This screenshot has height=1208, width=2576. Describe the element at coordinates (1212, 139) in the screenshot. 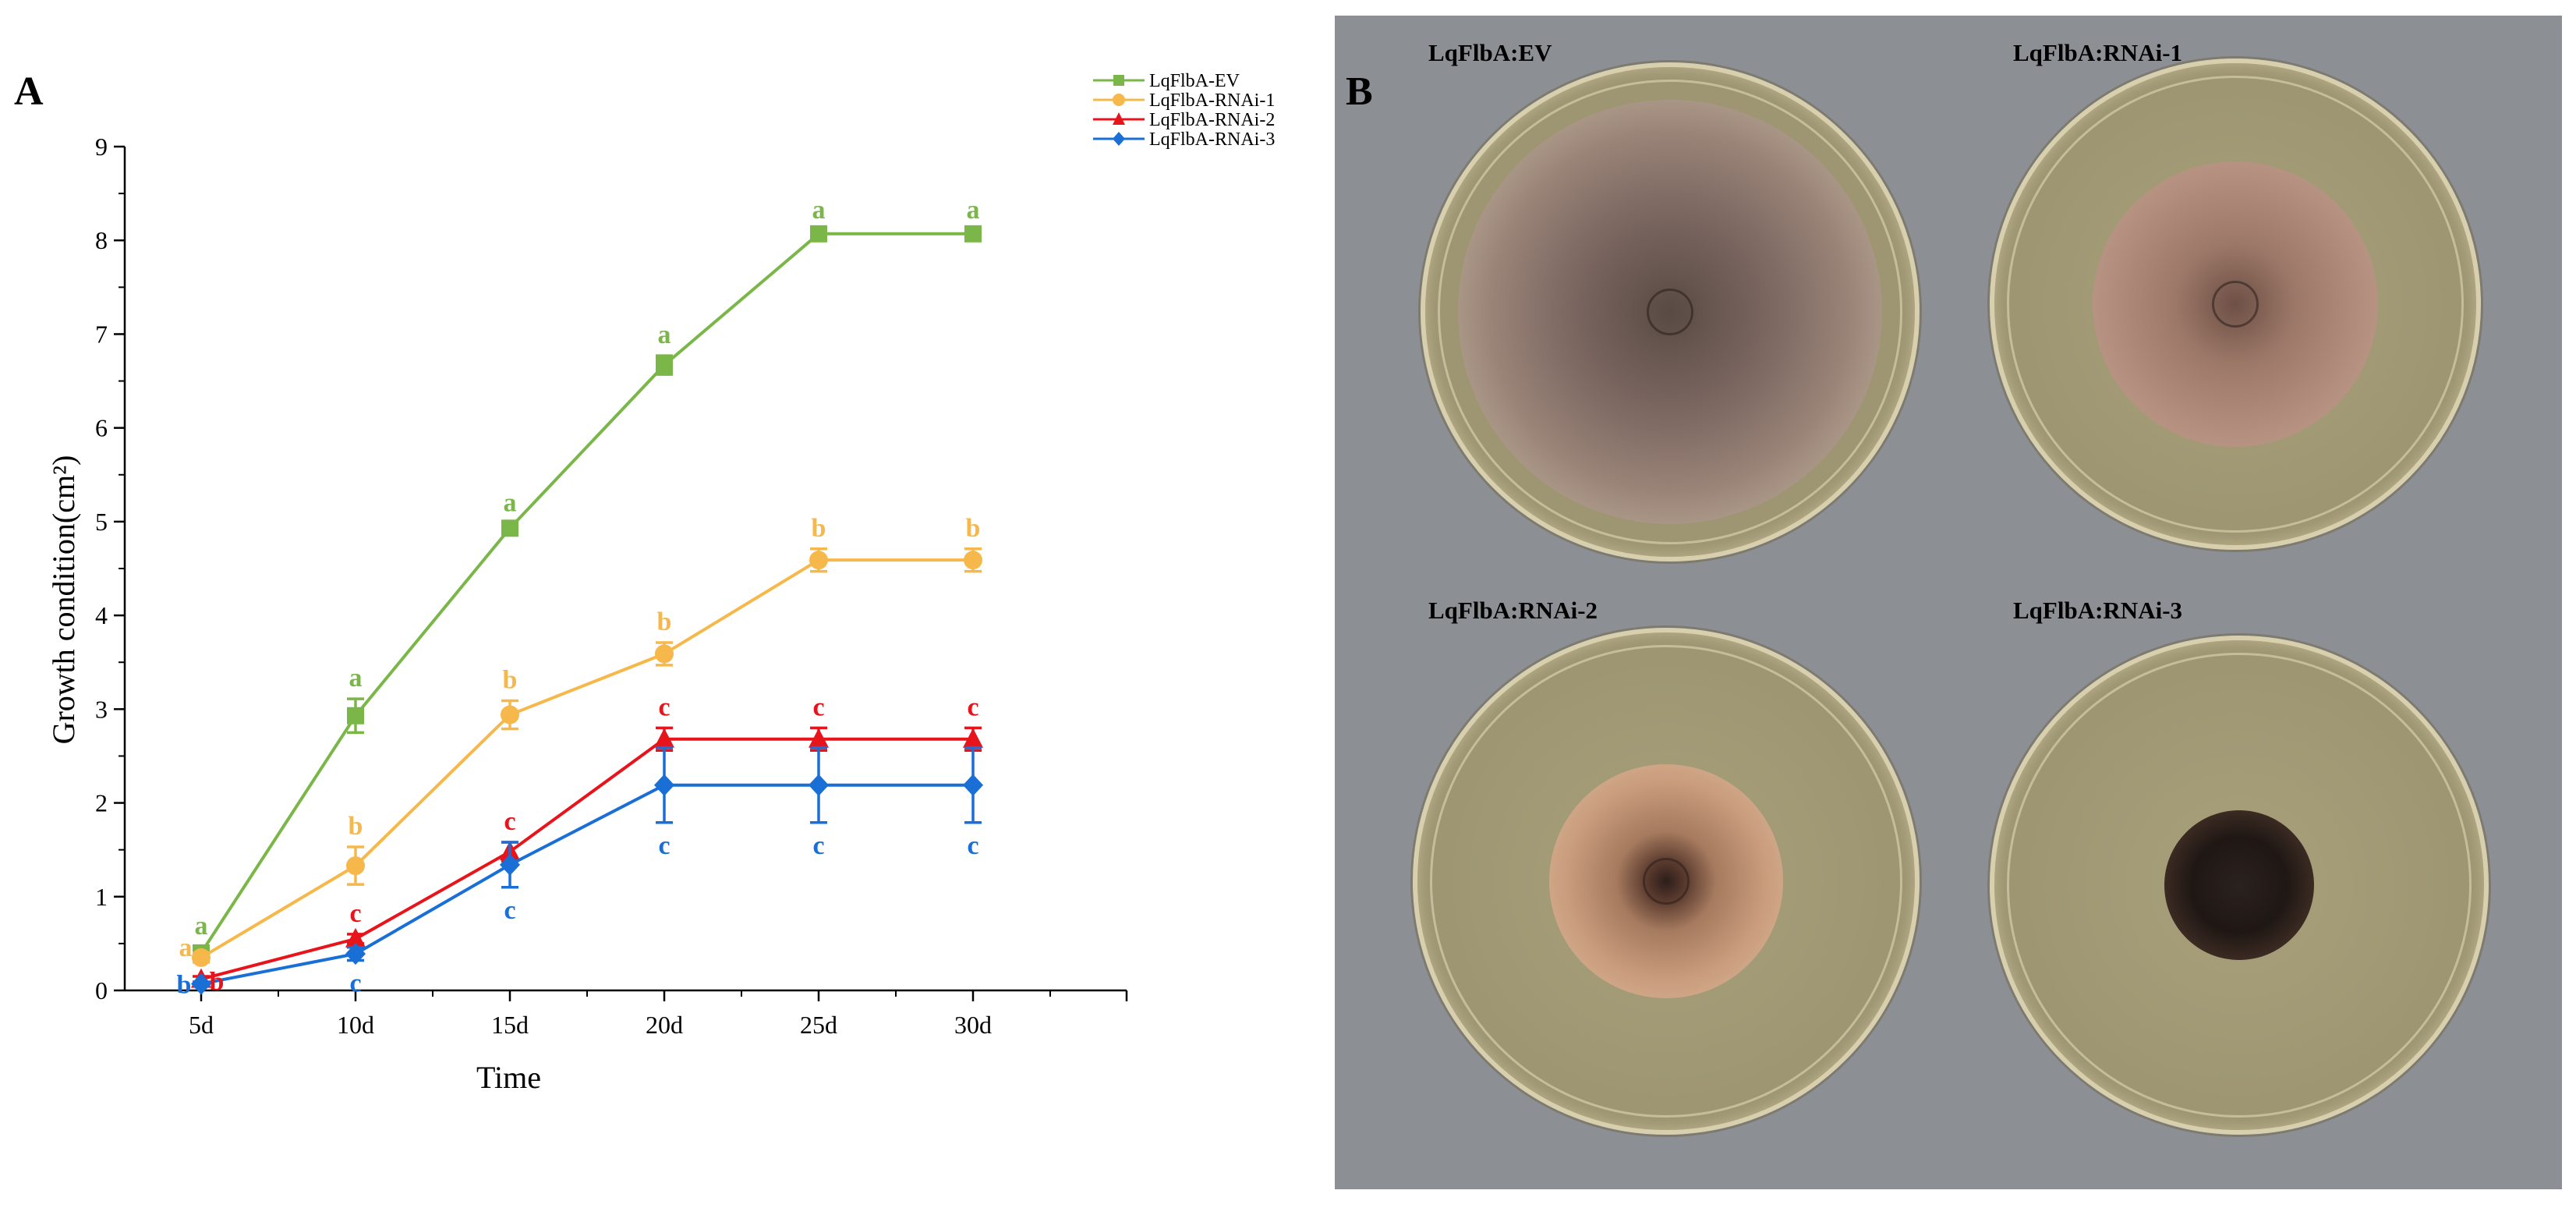

I see `legend-label: LqFlbA-RNAi-3` at that location.